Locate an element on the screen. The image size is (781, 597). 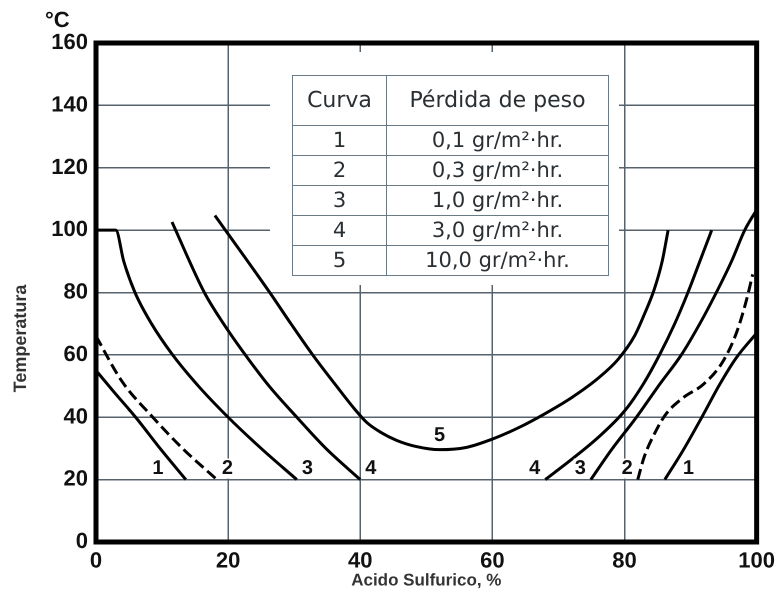
x-tick-label: 20 is located at coordinates (228, 559).